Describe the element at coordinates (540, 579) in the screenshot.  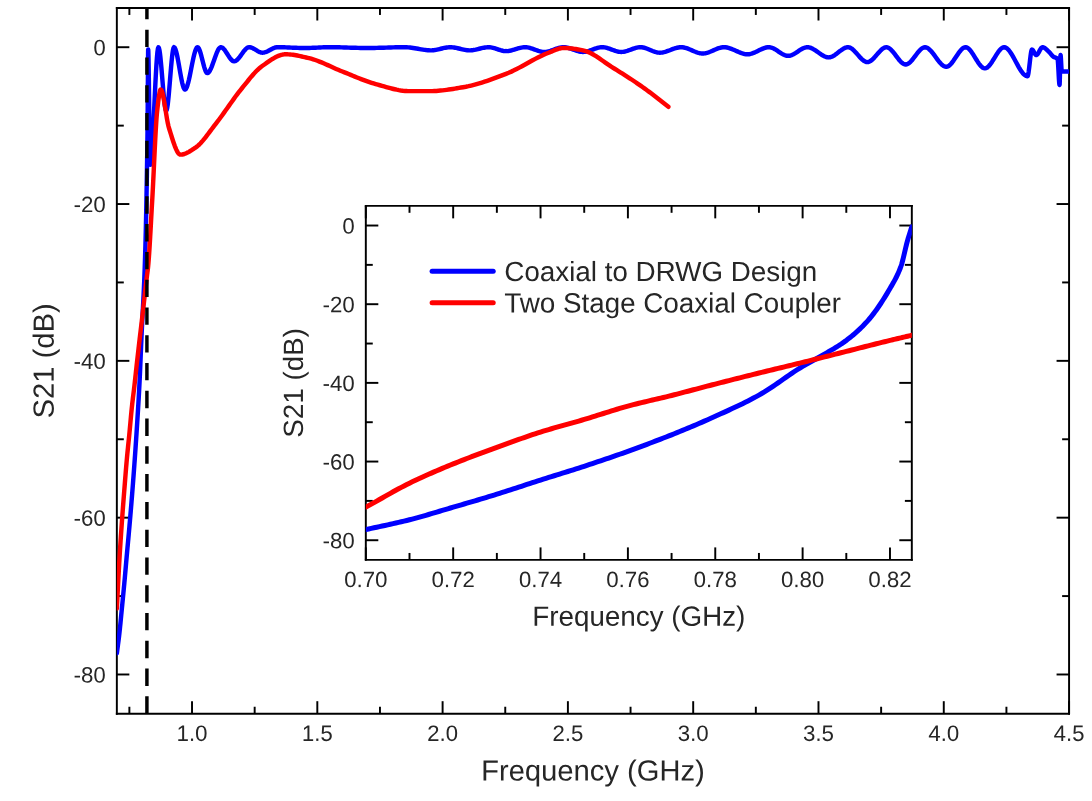
I see `x-tick-label: 0.74` at that location.